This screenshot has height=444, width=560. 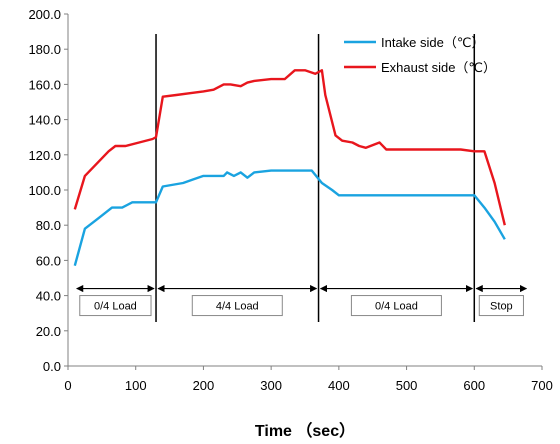 I want to click on y-tick-label: 140.0, so click(x=44, y=120).